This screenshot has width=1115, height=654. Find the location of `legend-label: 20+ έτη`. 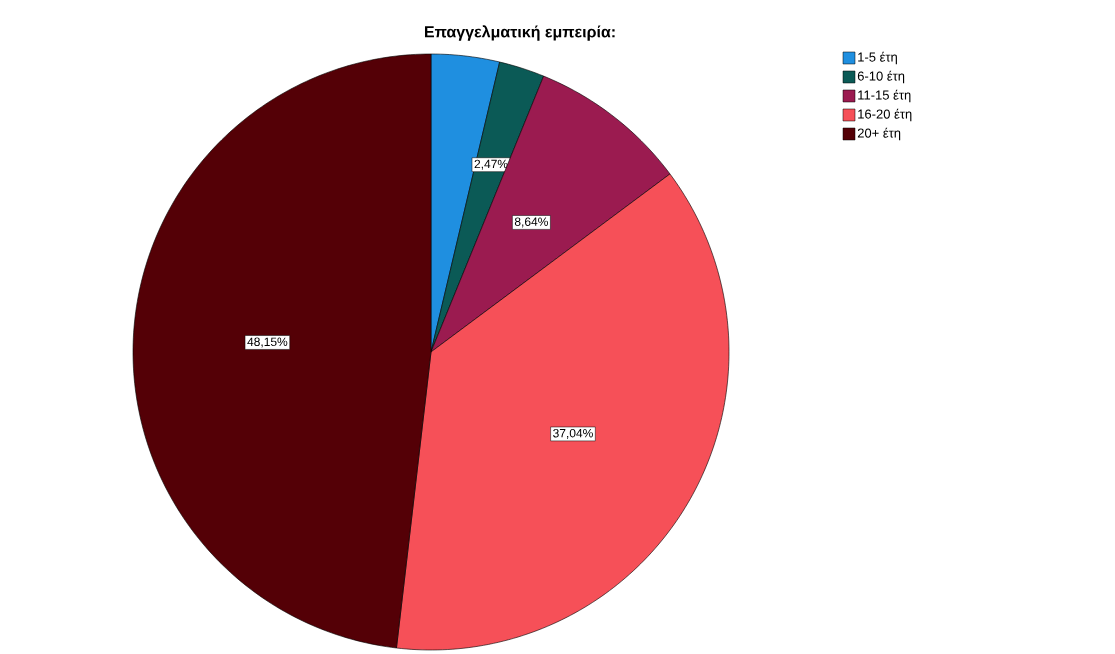

legend-label: 20+ έτη is located at coordinates (879, 134).